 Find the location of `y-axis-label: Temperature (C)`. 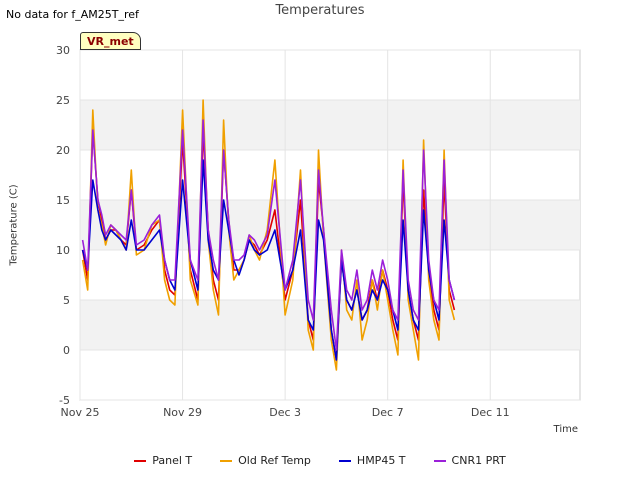

y-axis-label: Temperature (C) is located at coordinates (14, 225).